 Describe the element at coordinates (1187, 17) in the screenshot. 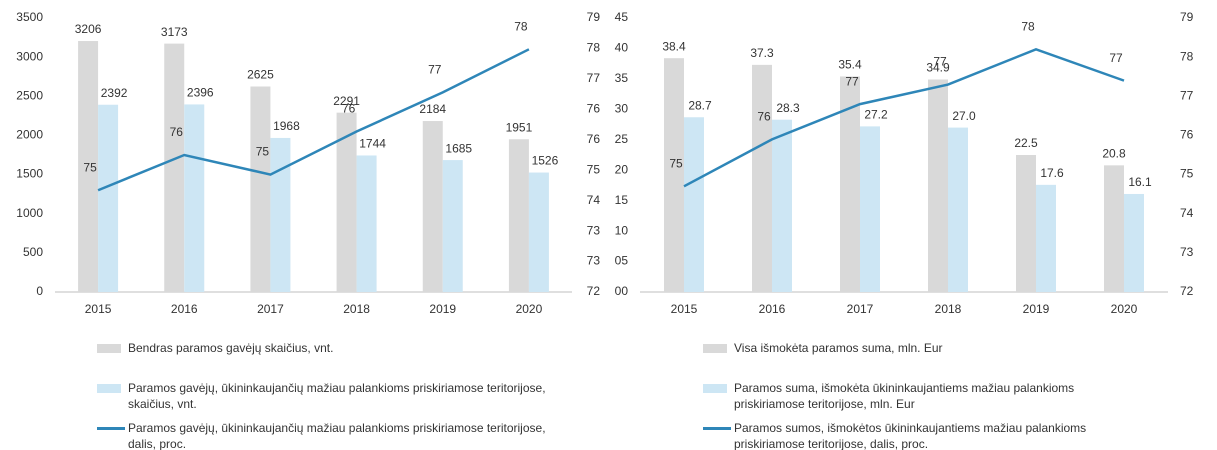

I see `y2-tick-label: 79` at that location.